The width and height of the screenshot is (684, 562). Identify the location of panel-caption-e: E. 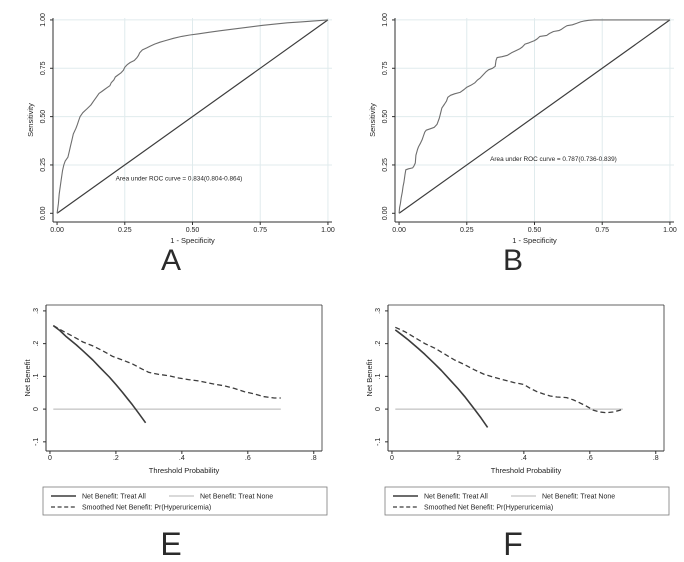
(171, 544).